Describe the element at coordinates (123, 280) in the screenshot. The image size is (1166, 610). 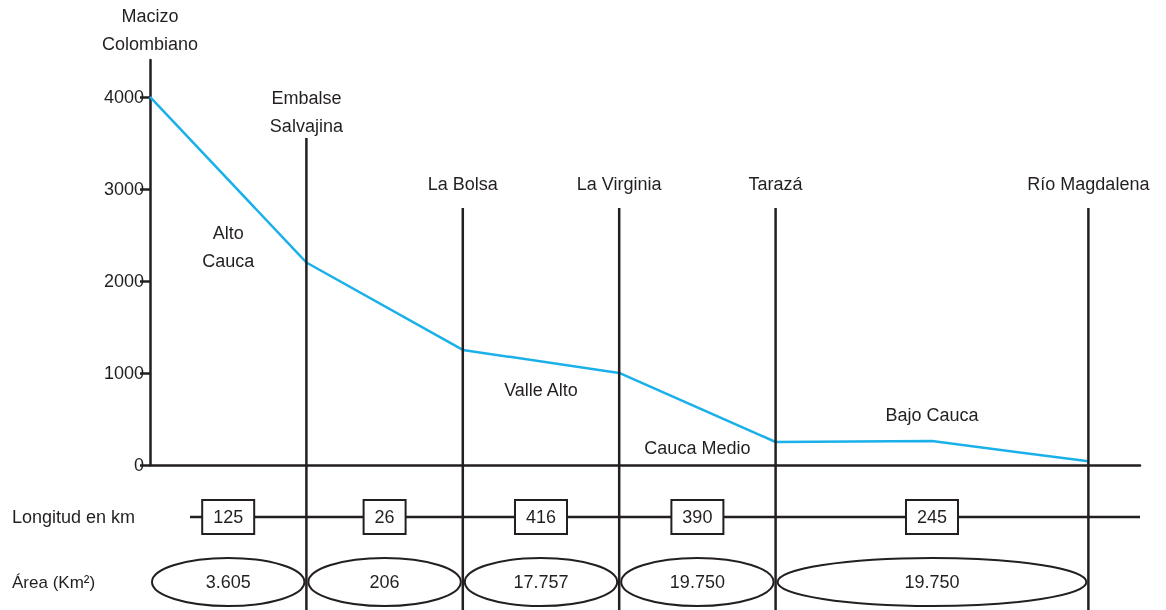
I see `y-tick-label: 2000` at that location.